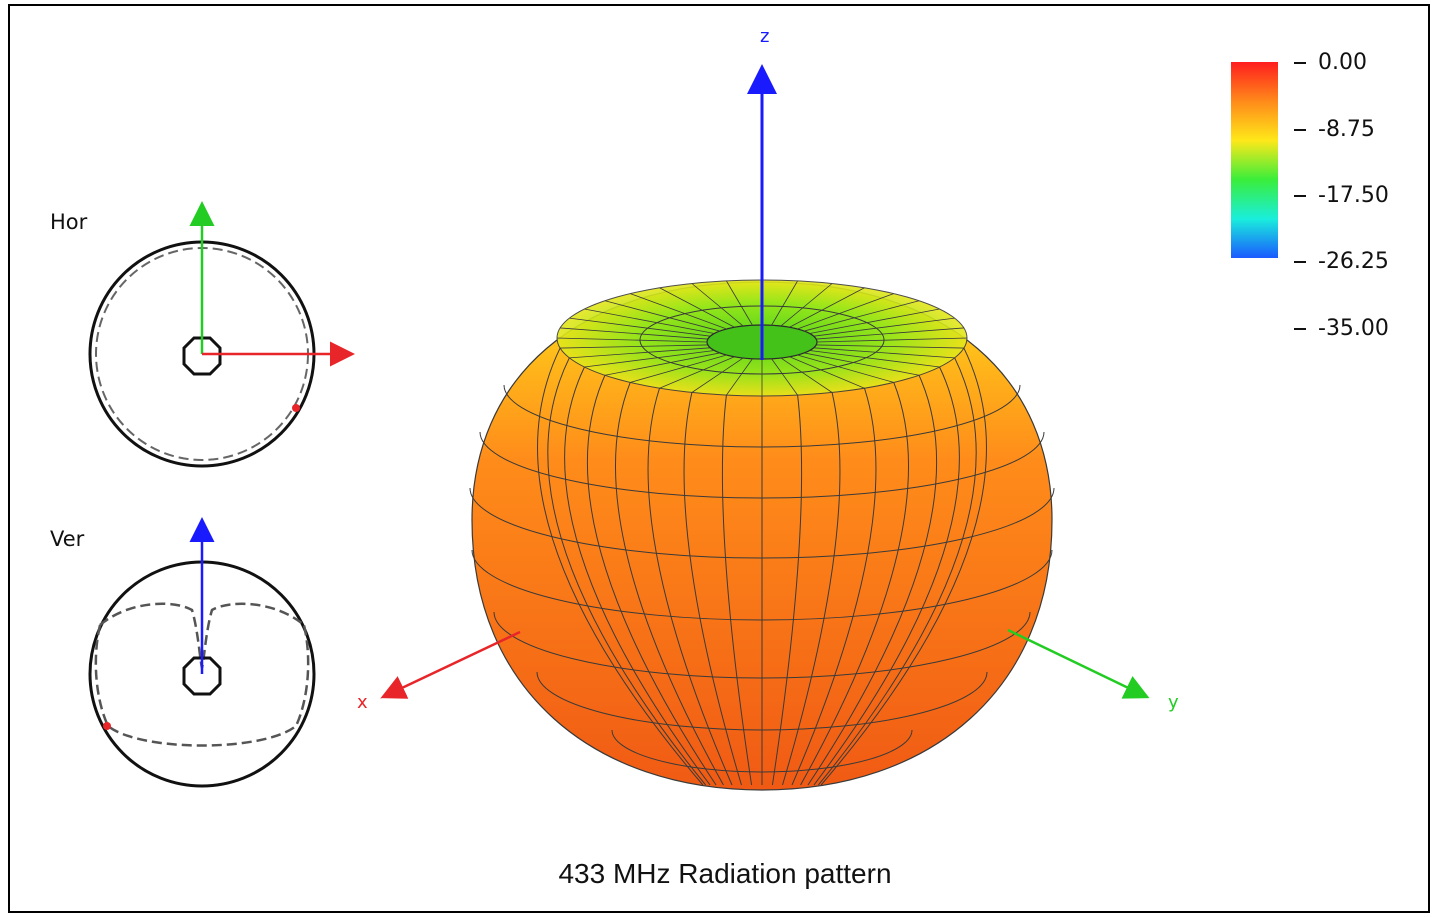  Describe the element at coordinates (450, 664) in the screenshot. I see `x-axis-arrow` at that location.